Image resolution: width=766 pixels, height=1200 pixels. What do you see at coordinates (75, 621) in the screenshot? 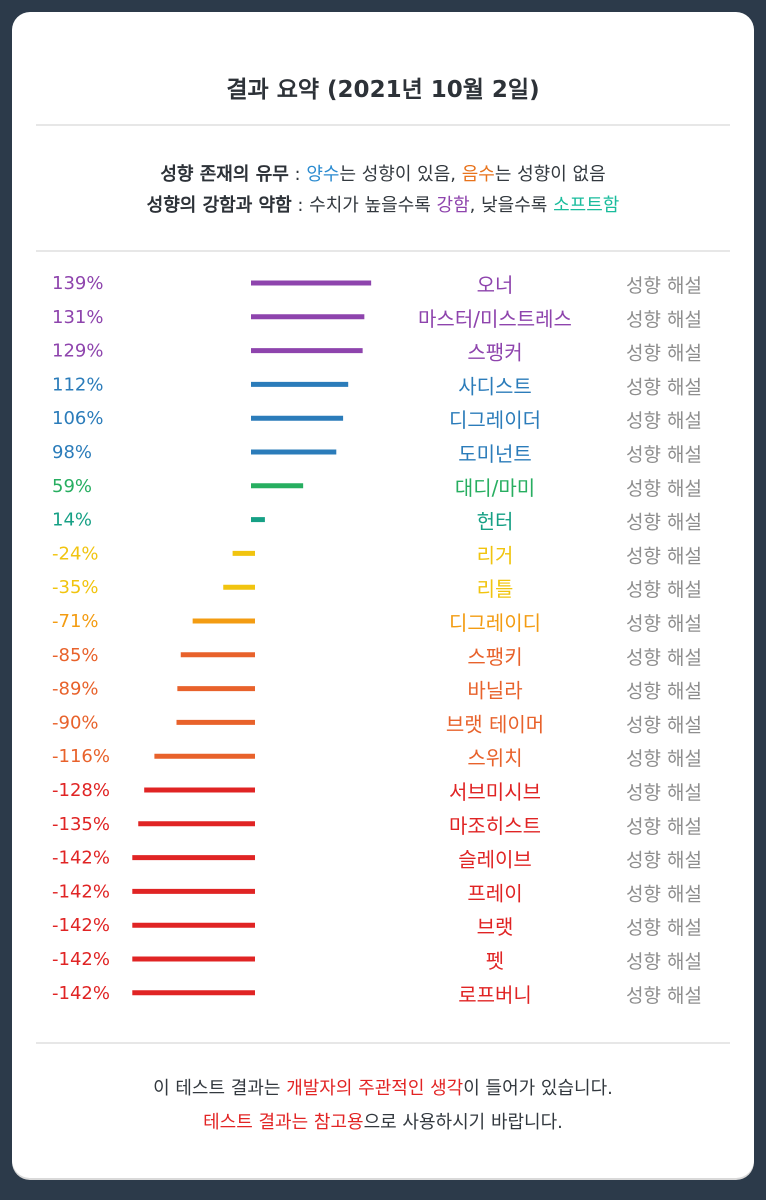
I see `value-label: -71%` at bounding box center [75, 621].